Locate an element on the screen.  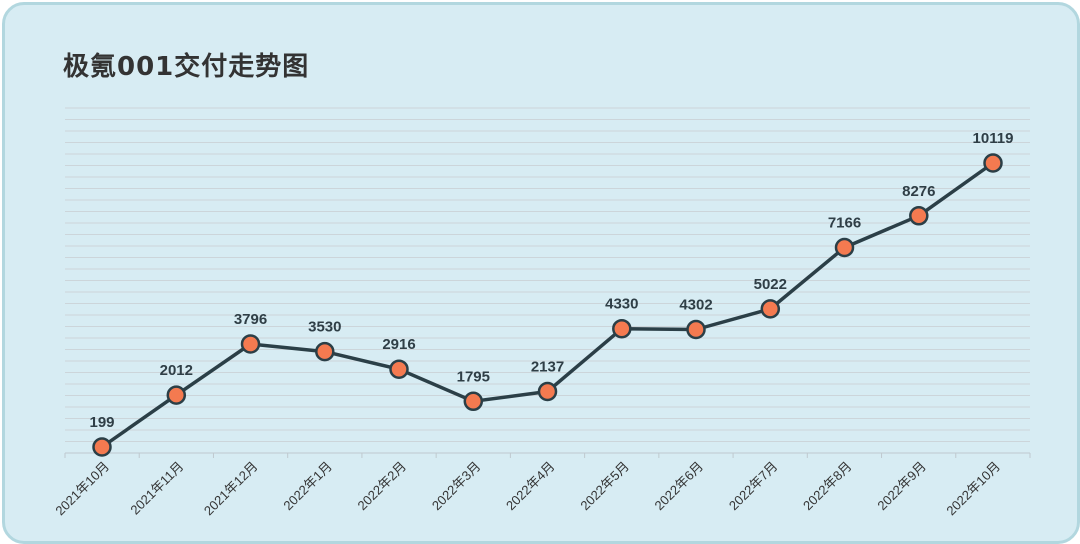
x-tick-label: 2021年11月 is located at coordinates (156, 488).